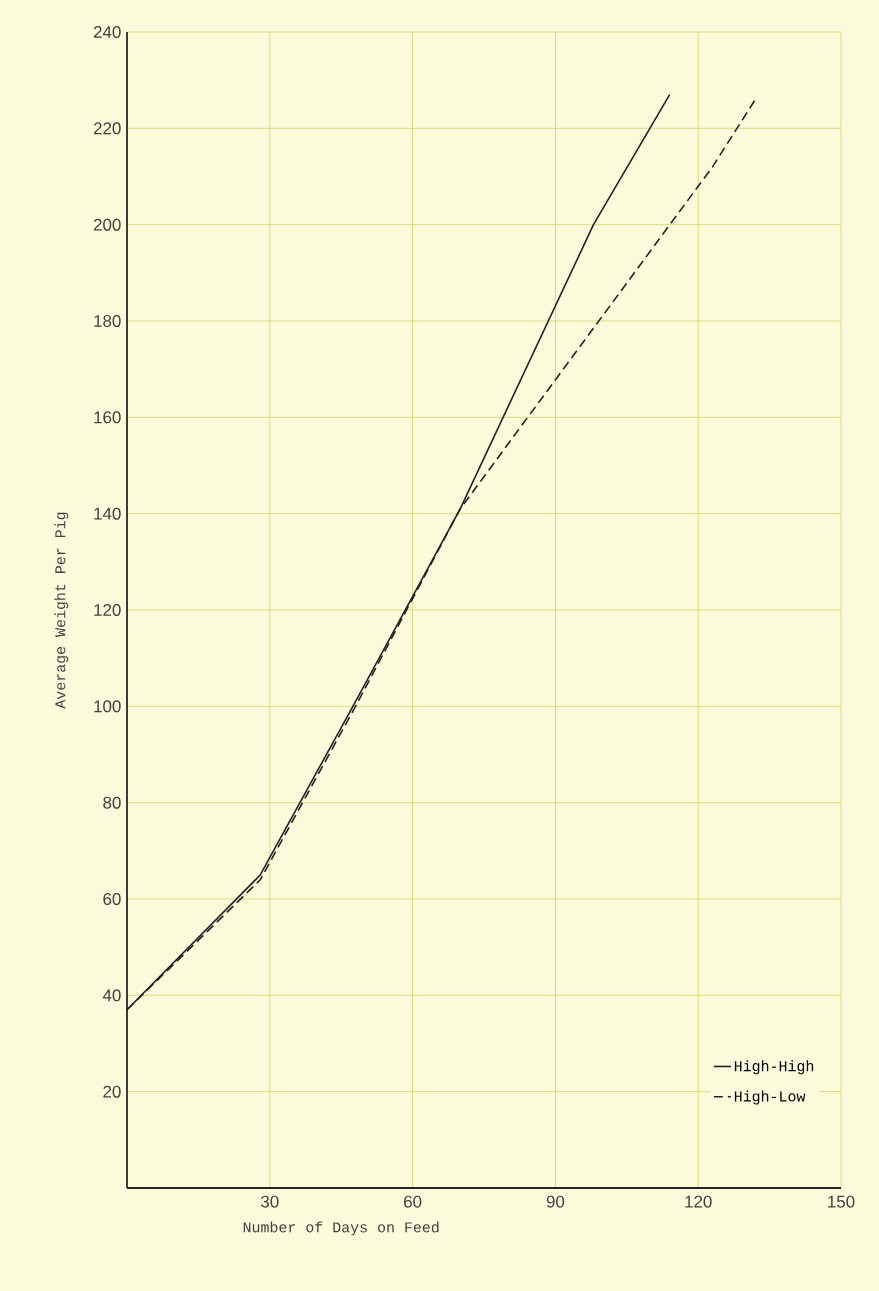 The height and width of the screenshot is (1291, 879). I want to click on y-tick-label: 240, so click(107, 32).